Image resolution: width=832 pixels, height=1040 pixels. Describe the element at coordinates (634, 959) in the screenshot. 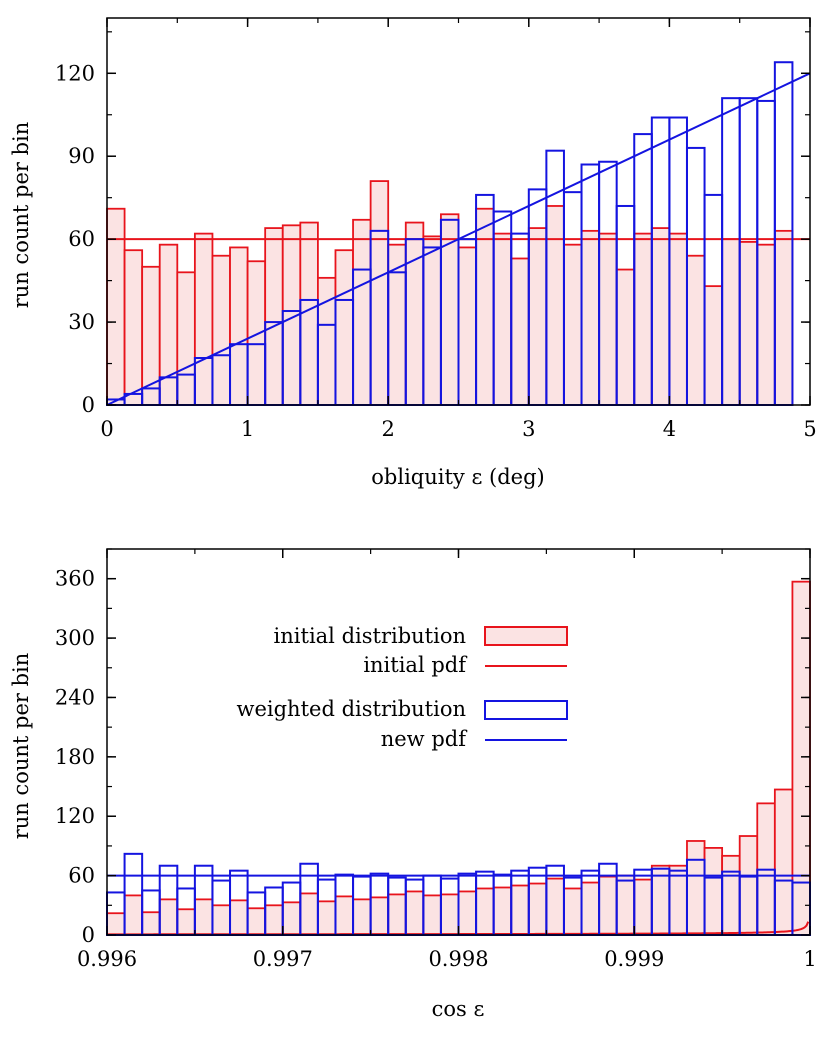

I see `bottom-x-tick-label: 0.999` at that location.